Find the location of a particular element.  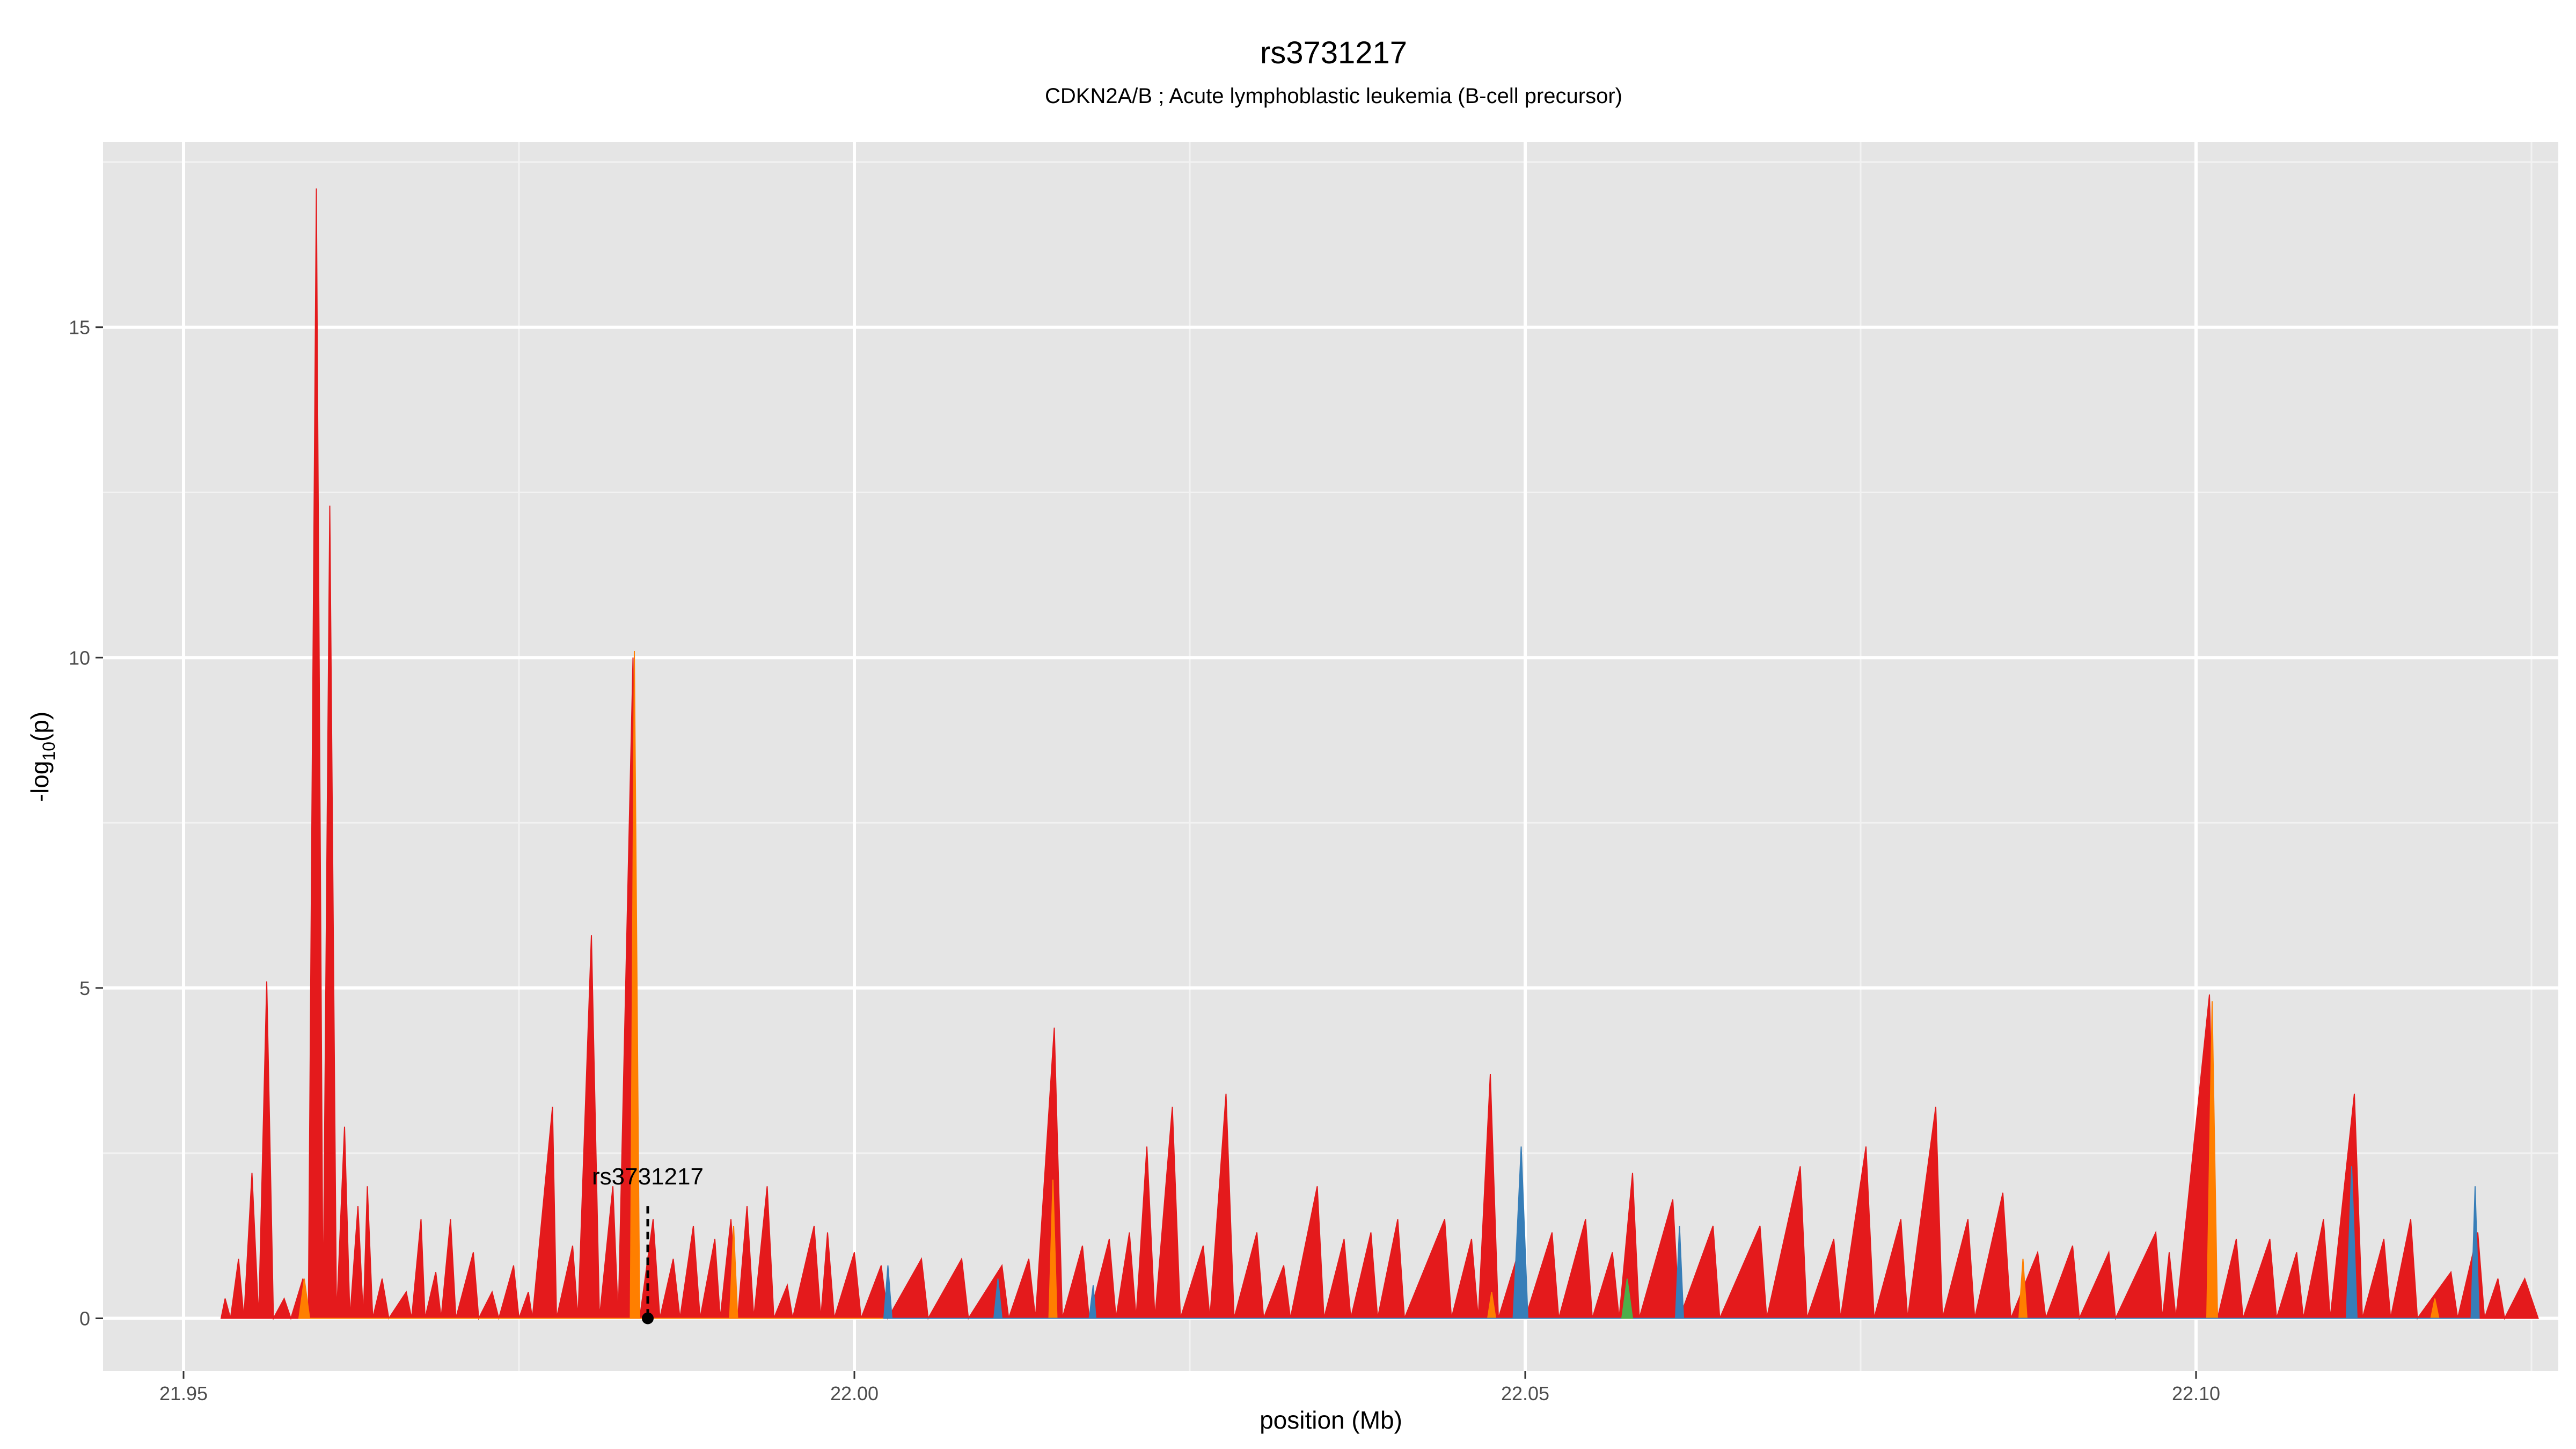

y-tick-label: 5 is located at coordinates (84, 988).